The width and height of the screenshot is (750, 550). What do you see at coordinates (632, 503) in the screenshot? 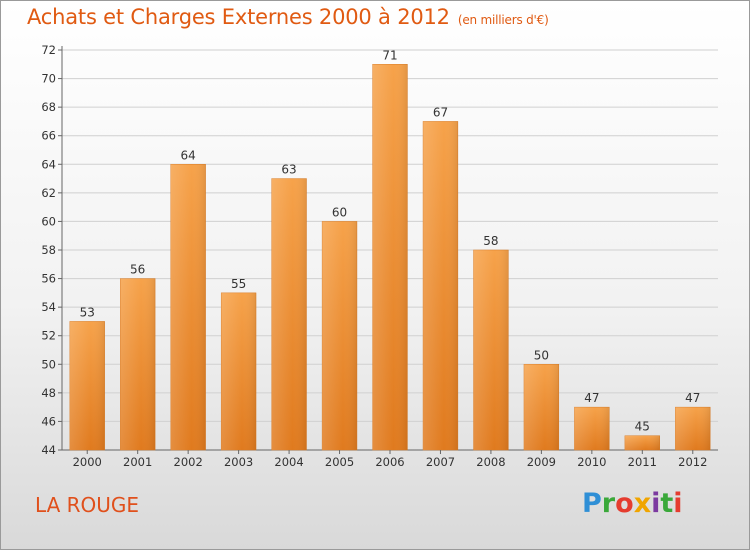
I see `proxiti-logo: Proxiti` at bounding box center [632, 503].